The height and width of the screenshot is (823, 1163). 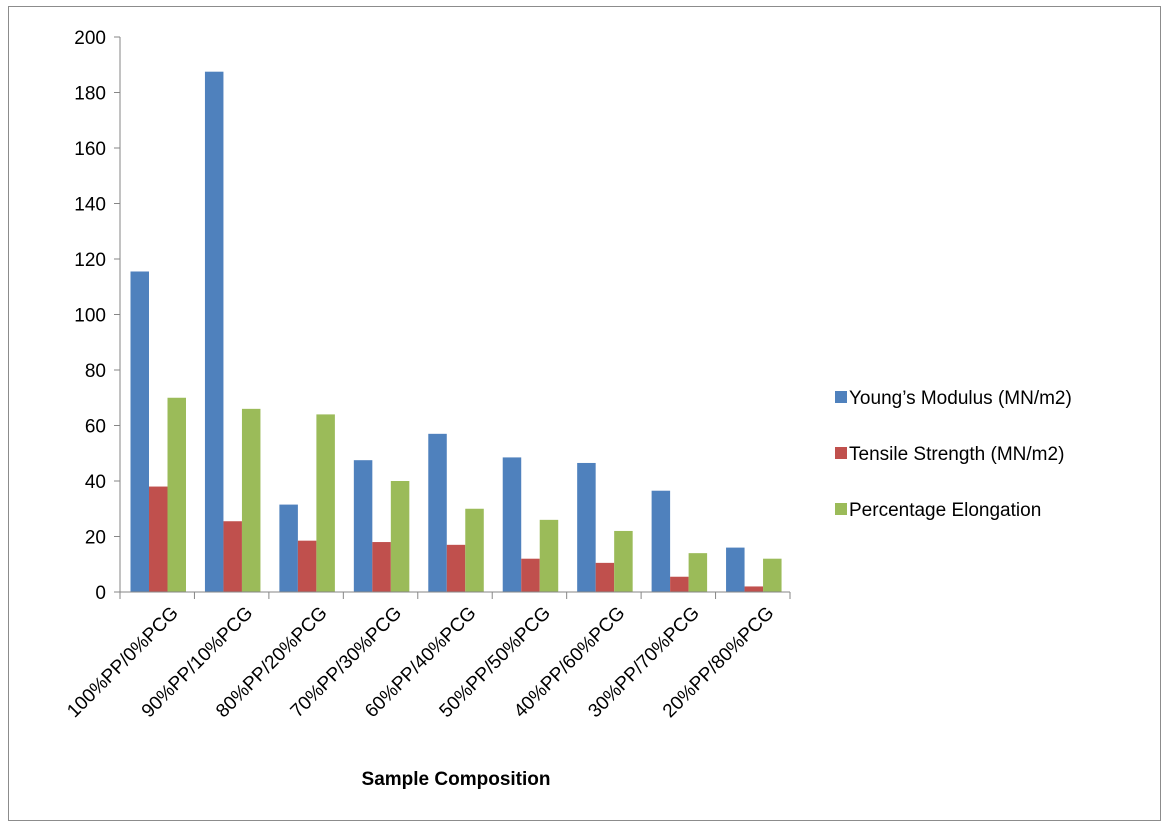 I want to click on legend-label: Percentage Elongation, so click(x=945, y=510).